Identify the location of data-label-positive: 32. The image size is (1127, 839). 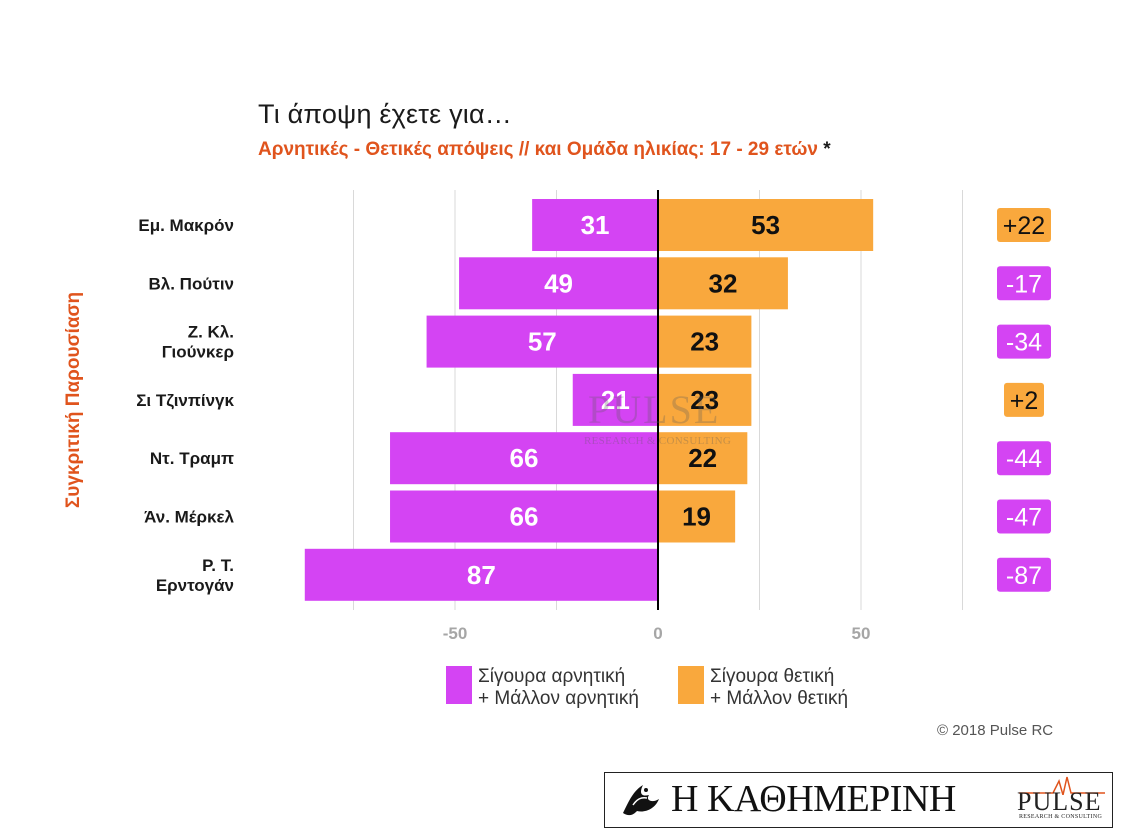
(722, 283).